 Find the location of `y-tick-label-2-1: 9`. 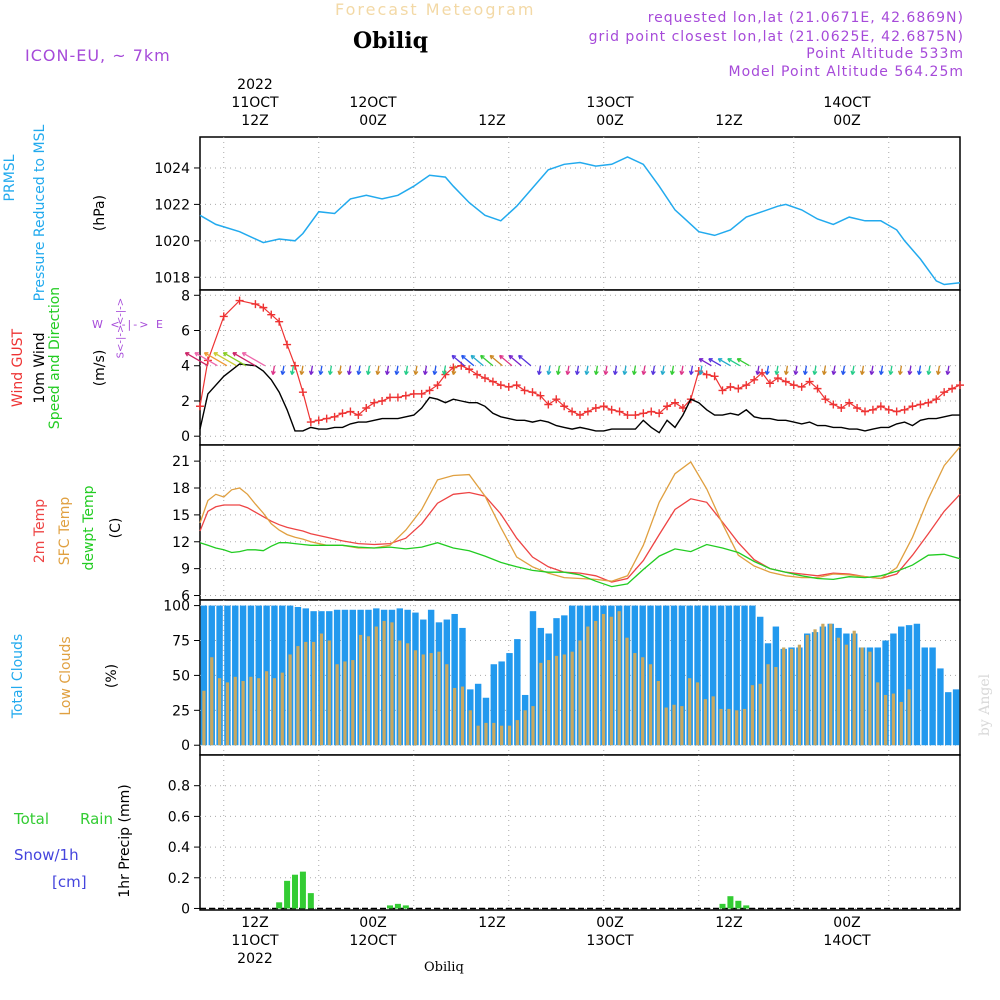

y-tick-label-2-1: 9 is located at coordinates (185, 570).